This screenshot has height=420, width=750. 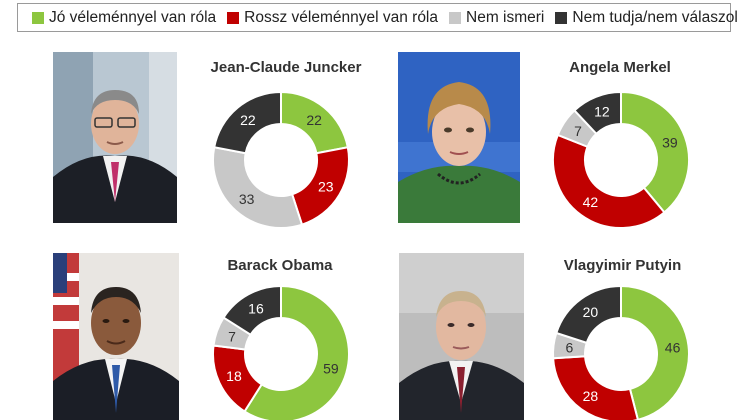 I want to click on legend-label-unknown: Nem ismeri, so click(x=505, y=17).